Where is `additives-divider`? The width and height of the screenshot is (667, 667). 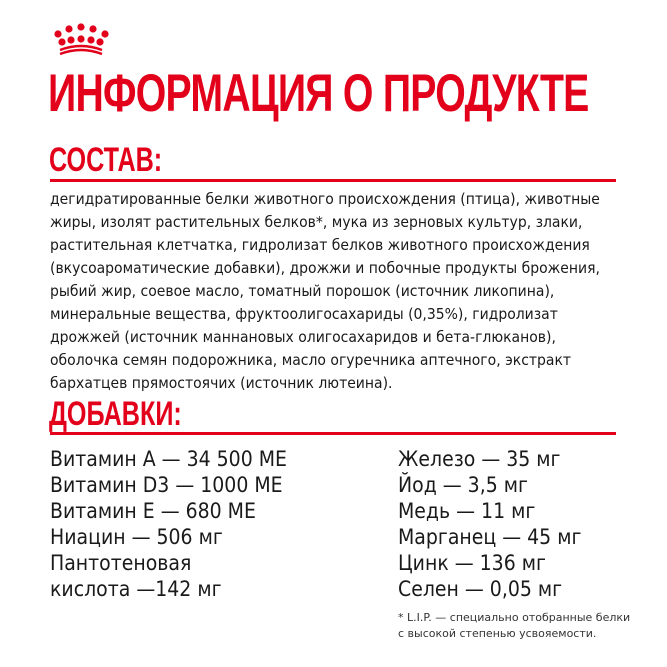 additives-divider is located at coordinates (333, 433).